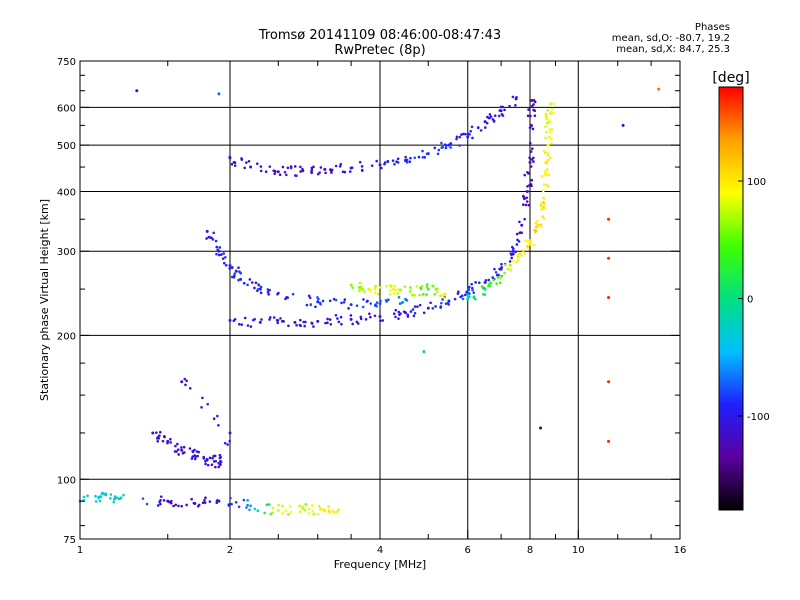 Image resolution: width=800 pixels, height=600 pixels. I want to click on x-tick-label: 16, so click(680, 550).